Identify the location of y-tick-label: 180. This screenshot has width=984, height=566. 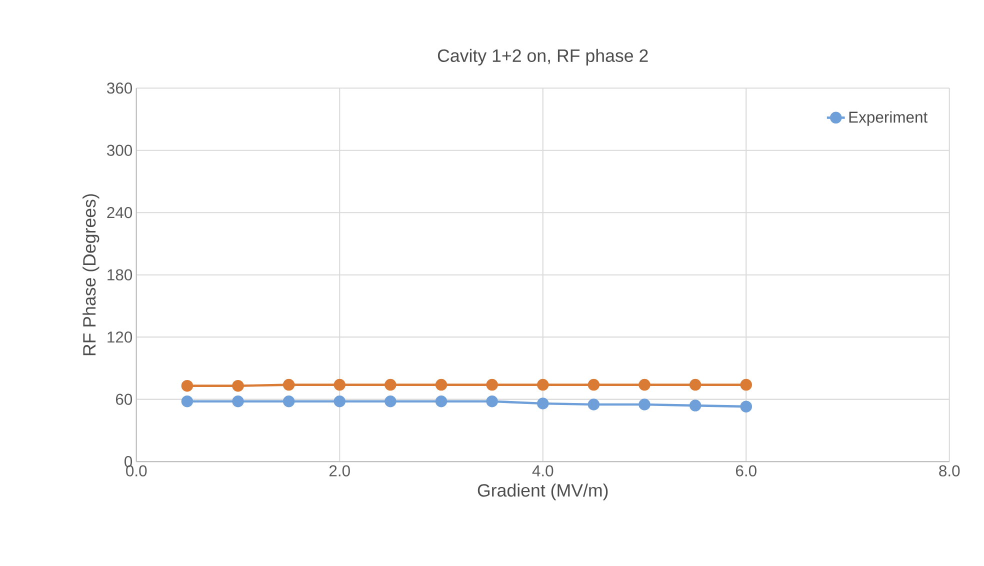
(120, 274).